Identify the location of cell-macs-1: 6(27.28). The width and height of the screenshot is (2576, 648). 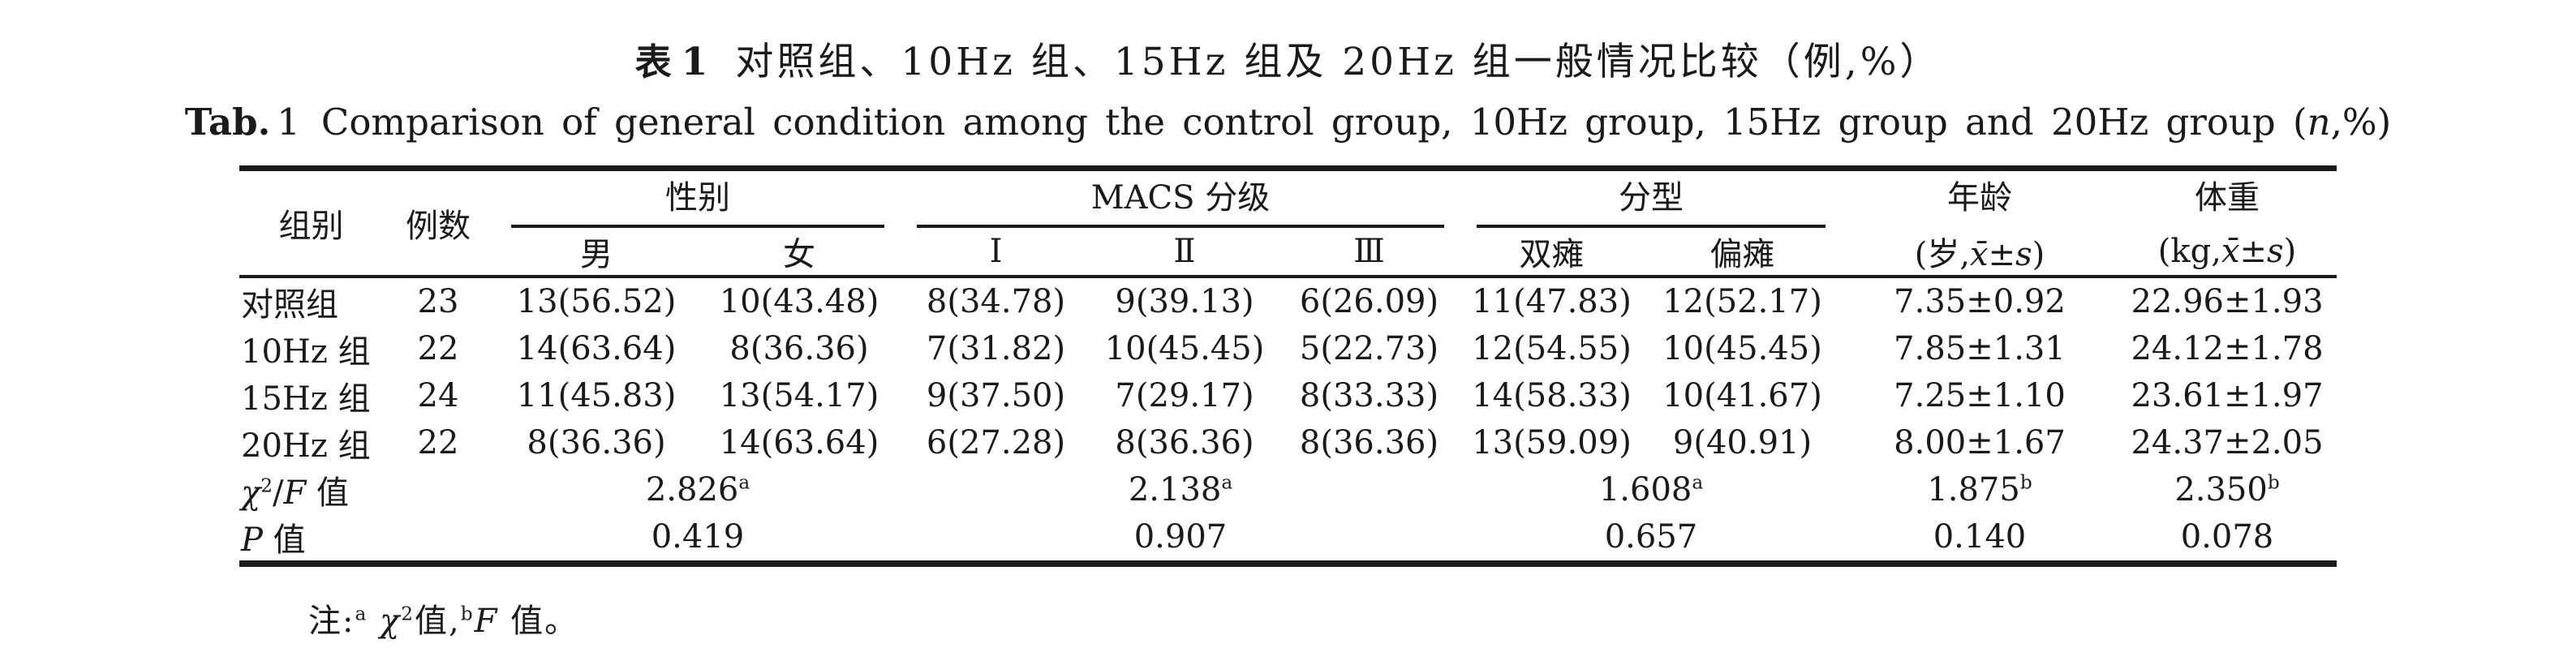
(996, 443).